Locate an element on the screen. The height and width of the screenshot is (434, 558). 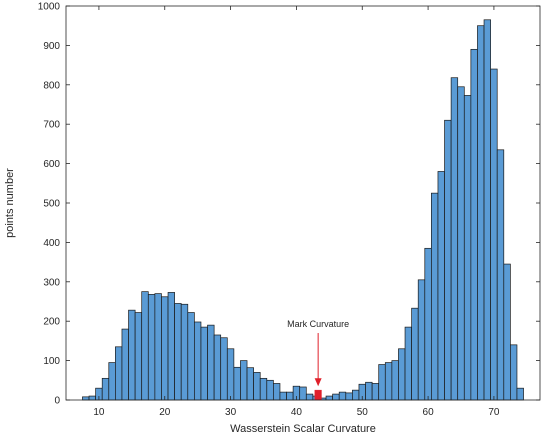
x-tick-label-70: 70 is located at coordinates (494, 412).